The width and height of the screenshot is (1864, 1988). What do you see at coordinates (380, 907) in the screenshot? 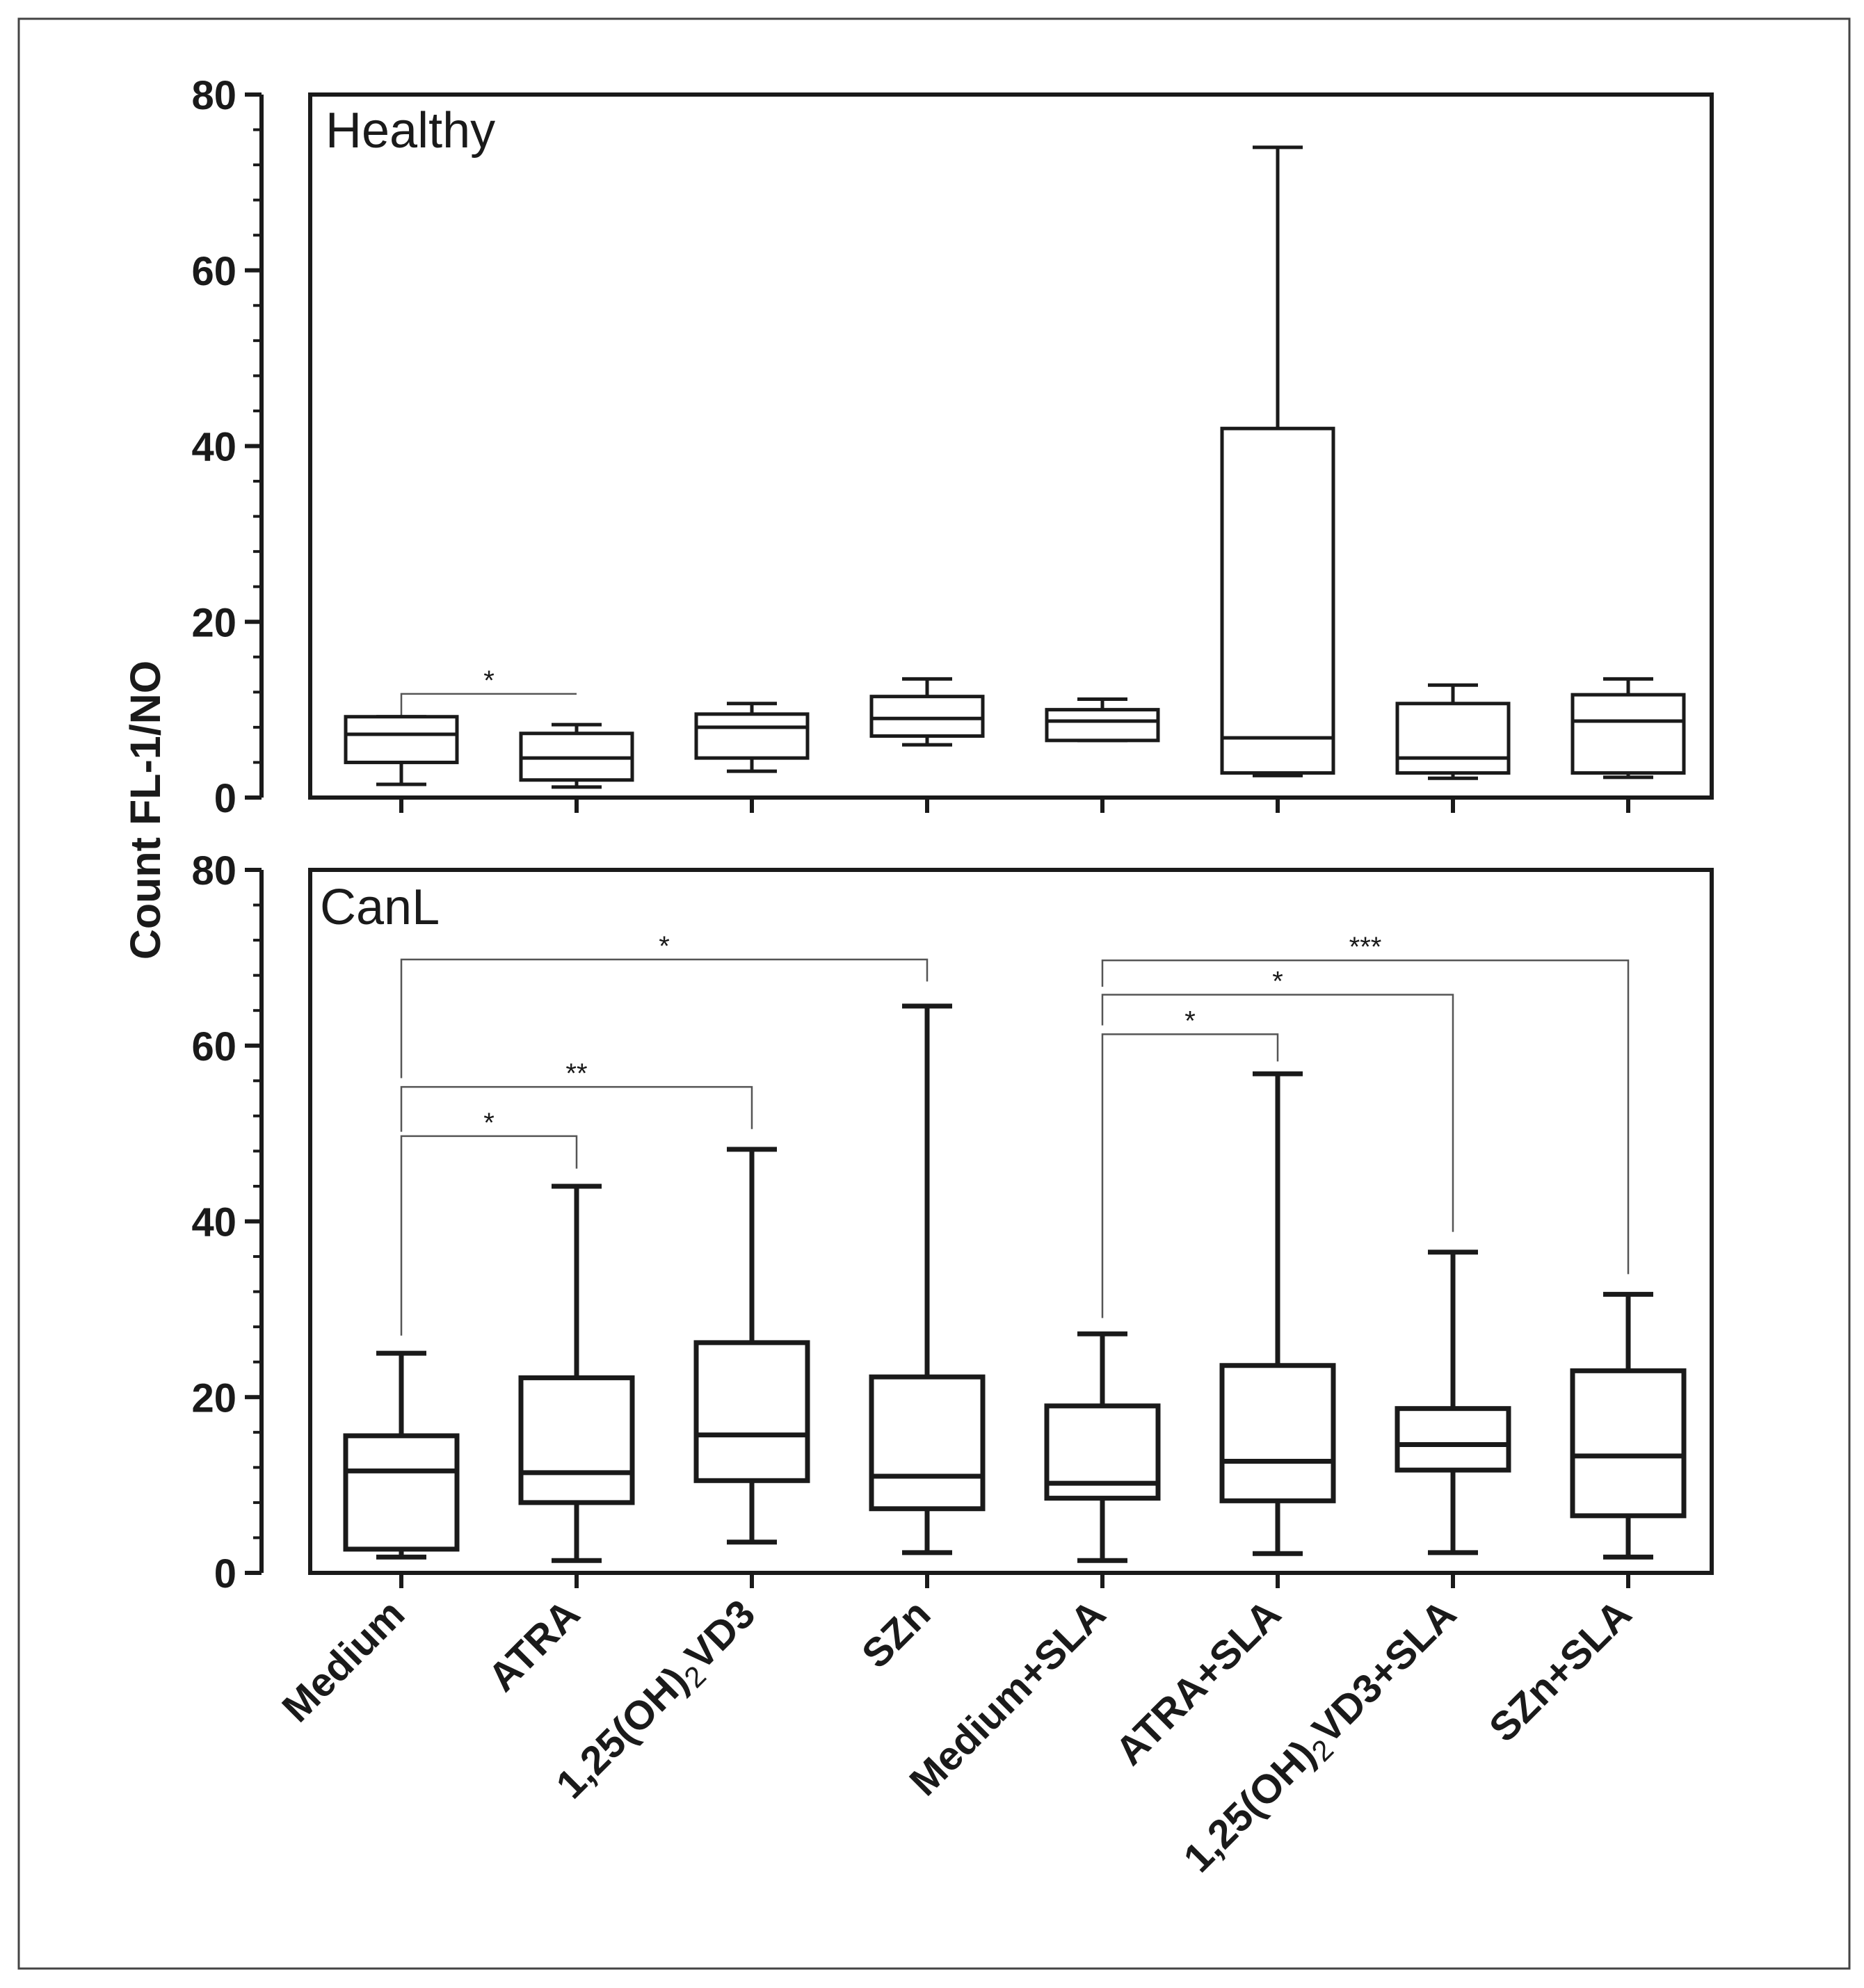
I see `panel-title: CanL` at bounding box center [380, 907].